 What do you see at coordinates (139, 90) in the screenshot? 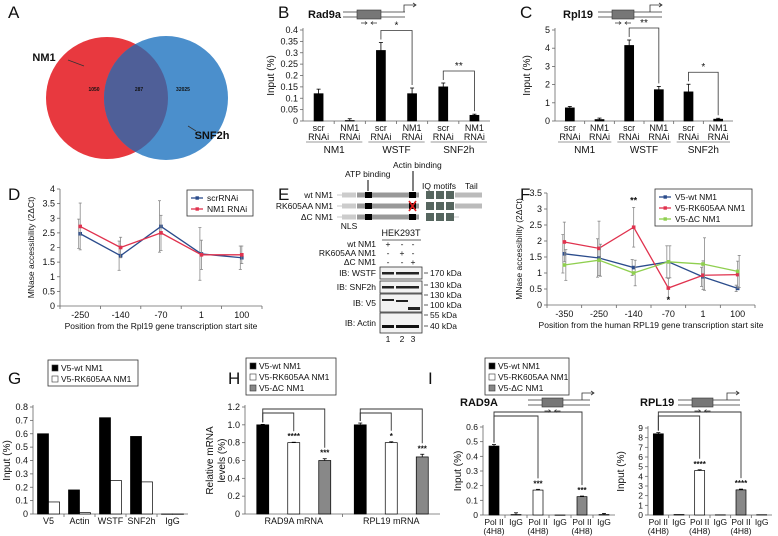
I see `venn-count-overlap: 287` at bounding box center [139, 90].